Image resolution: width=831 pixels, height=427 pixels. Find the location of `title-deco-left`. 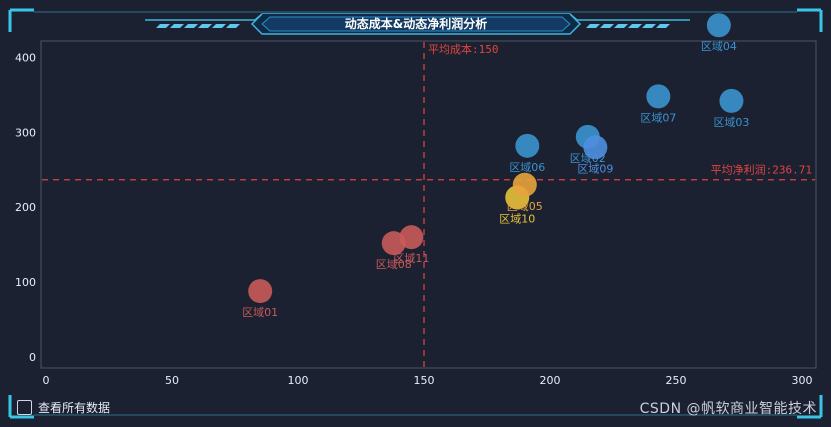

title-deco-left is located at coordinates (198, 26).